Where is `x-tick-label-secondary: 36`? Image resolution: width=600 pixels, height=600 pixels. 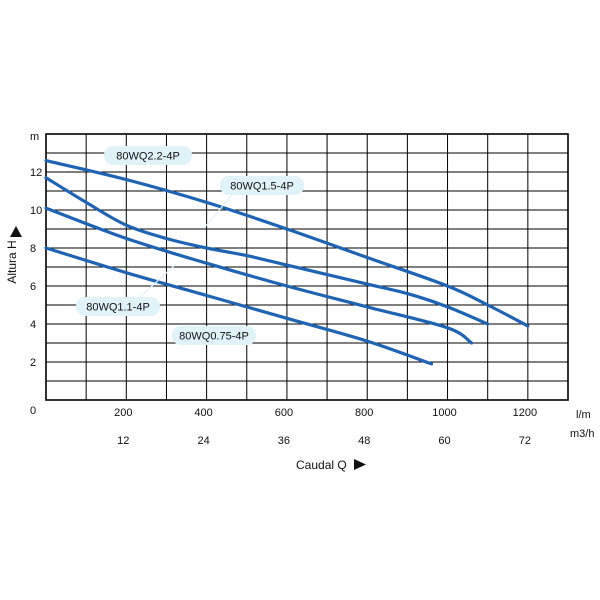
x-tick-label-secondary: 36 is located at coordinates (284, 441).